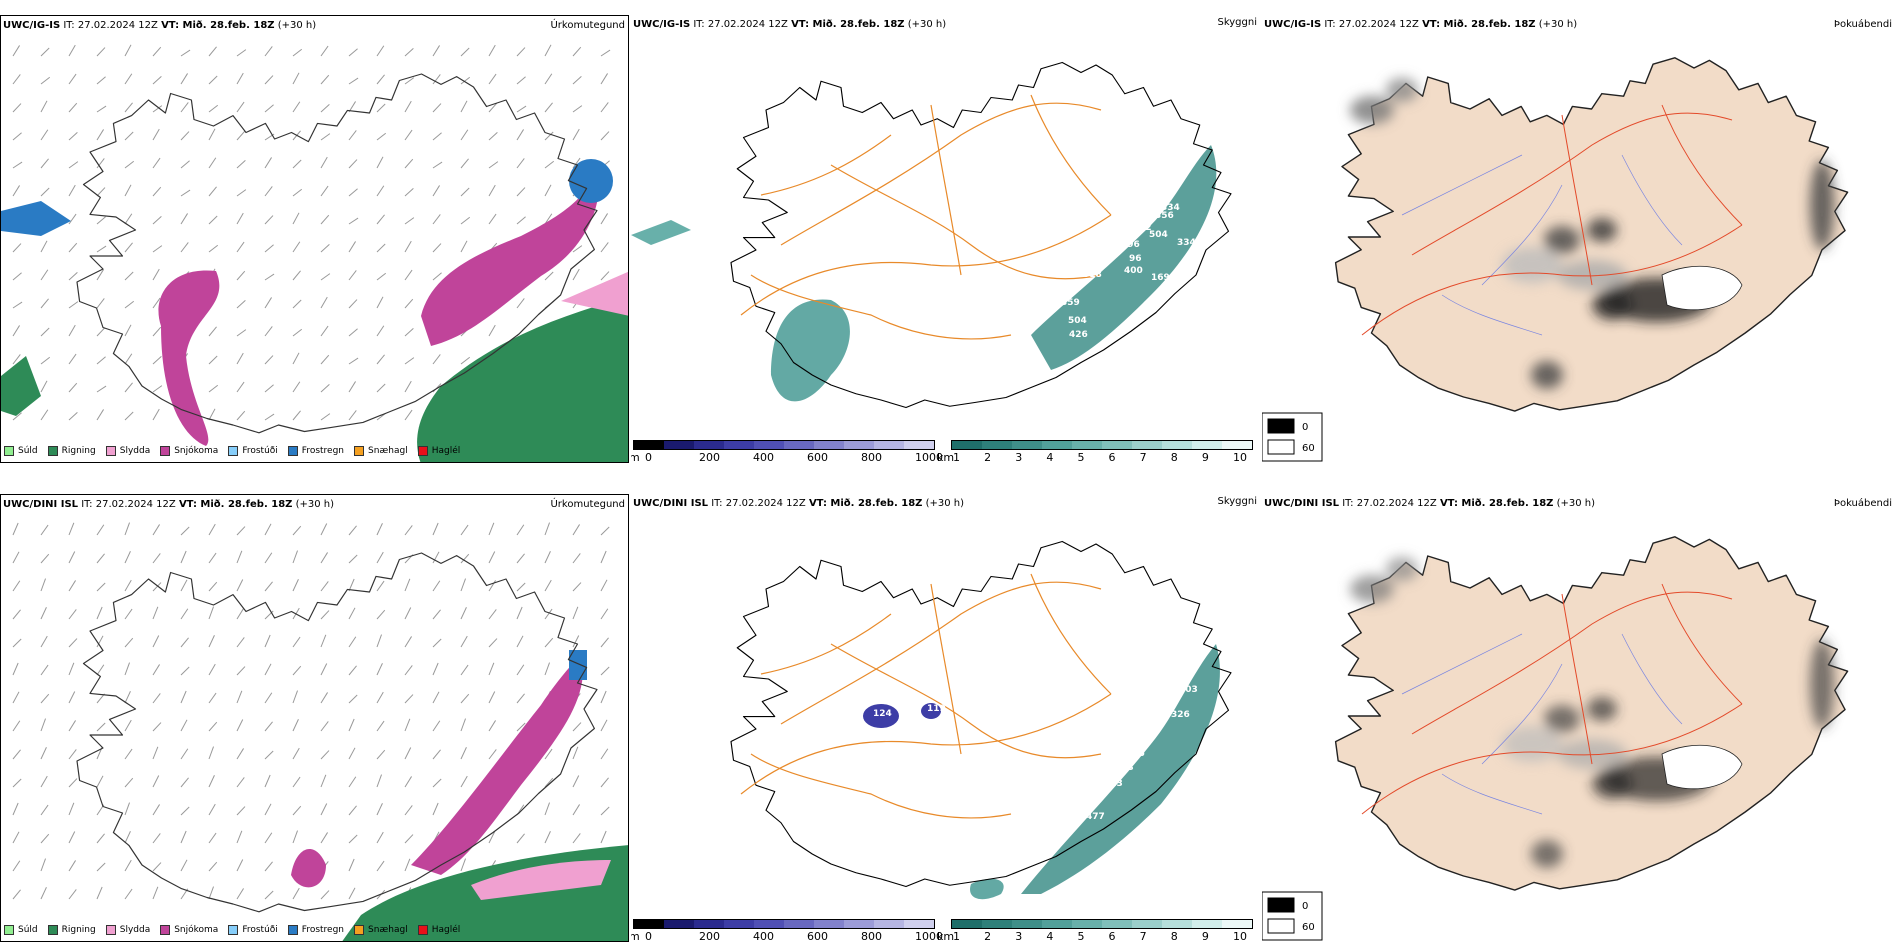 The height and width of the screenshot is (950, 1900). I want to click on legend-item: Frostúði, so click(253, 930).